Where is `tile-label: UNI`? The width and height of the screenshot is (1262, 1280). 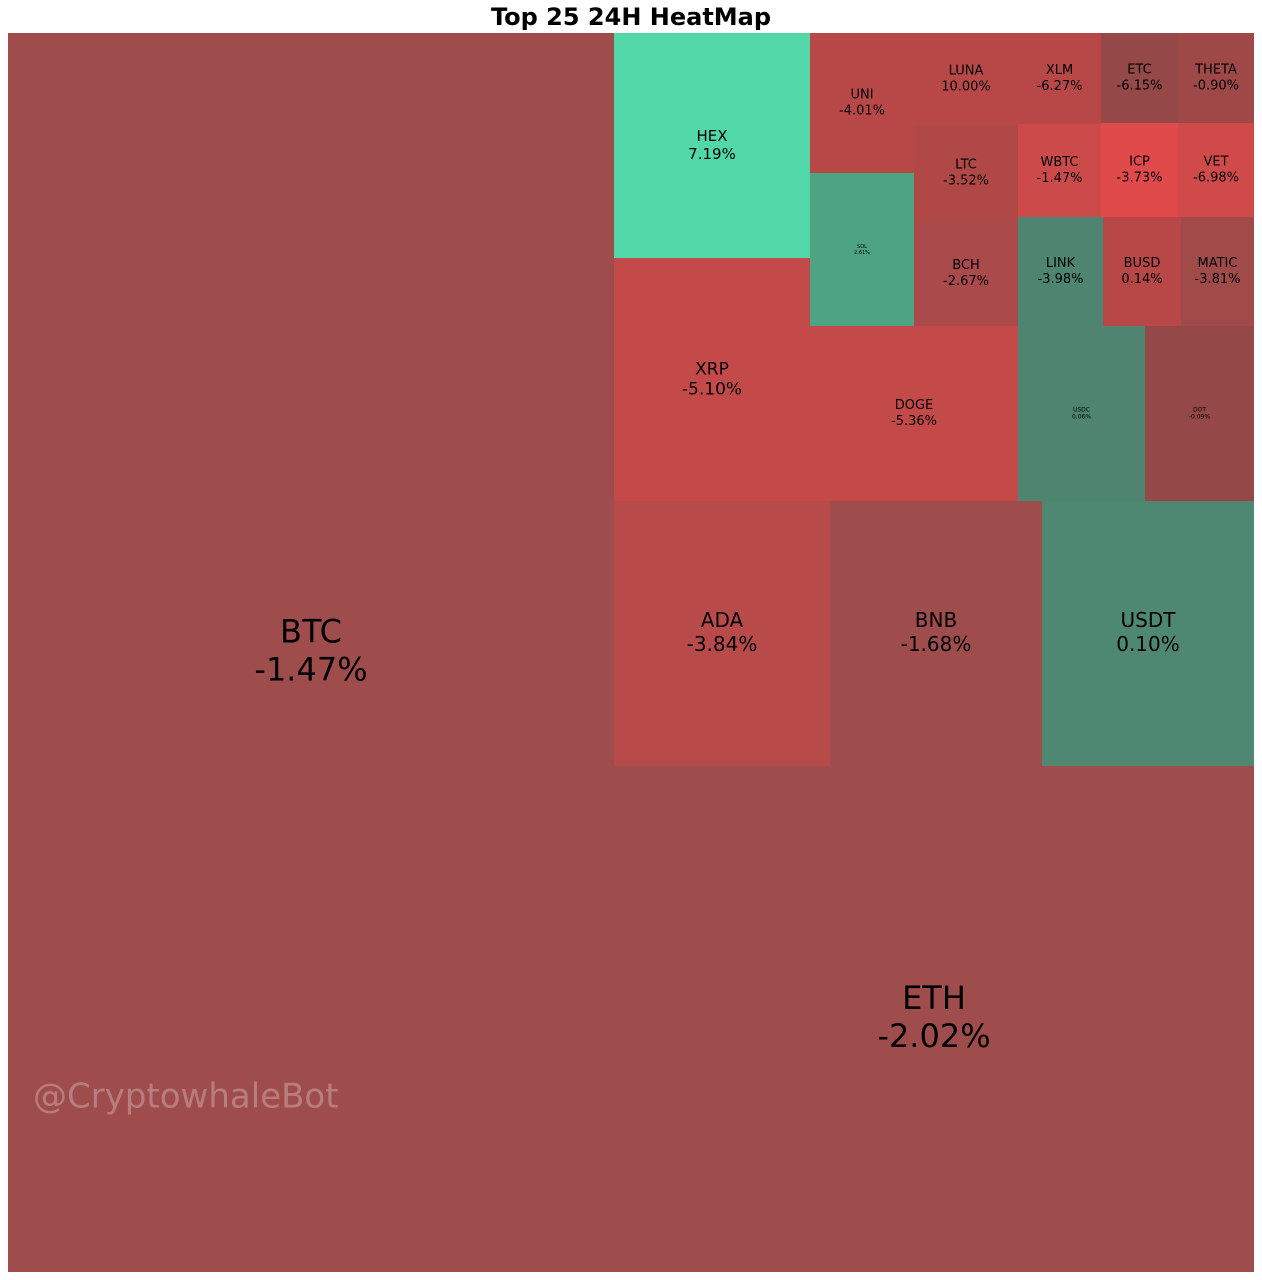 tile-label: UNI is located at coordinates (861, 95).